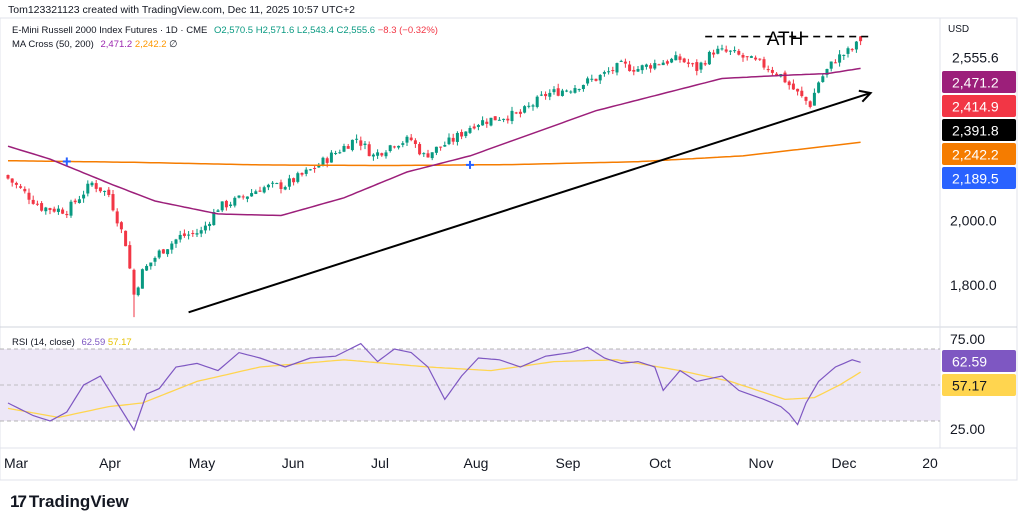 This screenshot has width=1024, height=524. What do you see at coordinates (975, 107) in the screenshot?
I see `price-badge-label: 2,414.9` at bounding box center [975, 107].